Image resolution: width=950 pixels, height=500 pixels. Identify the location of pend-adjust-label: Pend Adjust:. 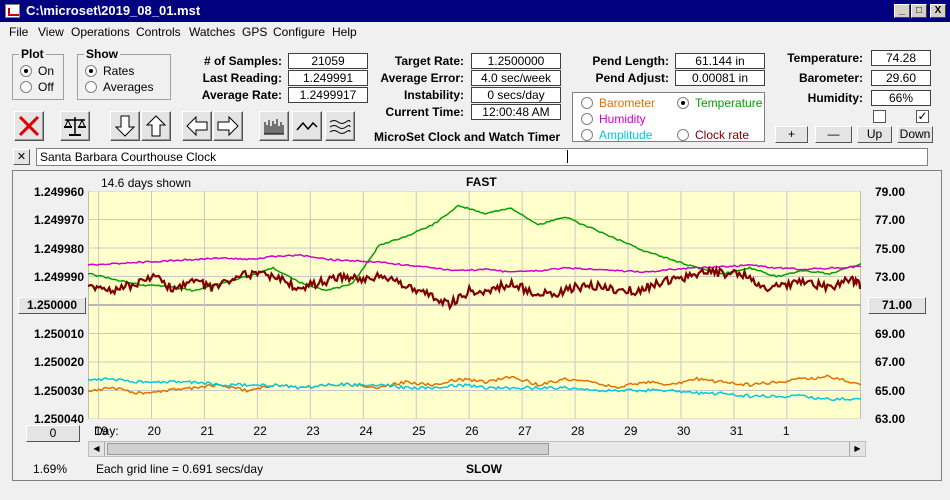
(632, 78).